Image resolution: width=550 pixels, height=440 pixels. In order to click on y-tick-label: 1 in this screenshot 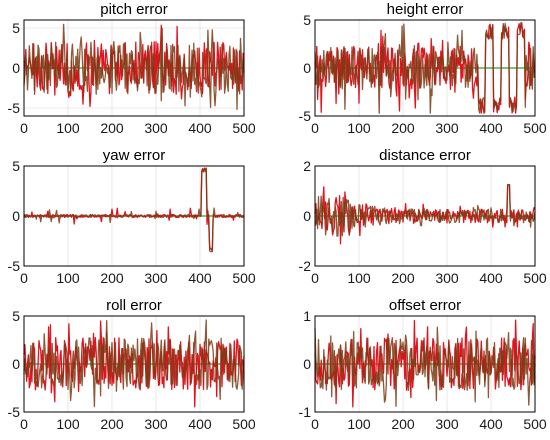, I will do `click(307, 316)`.